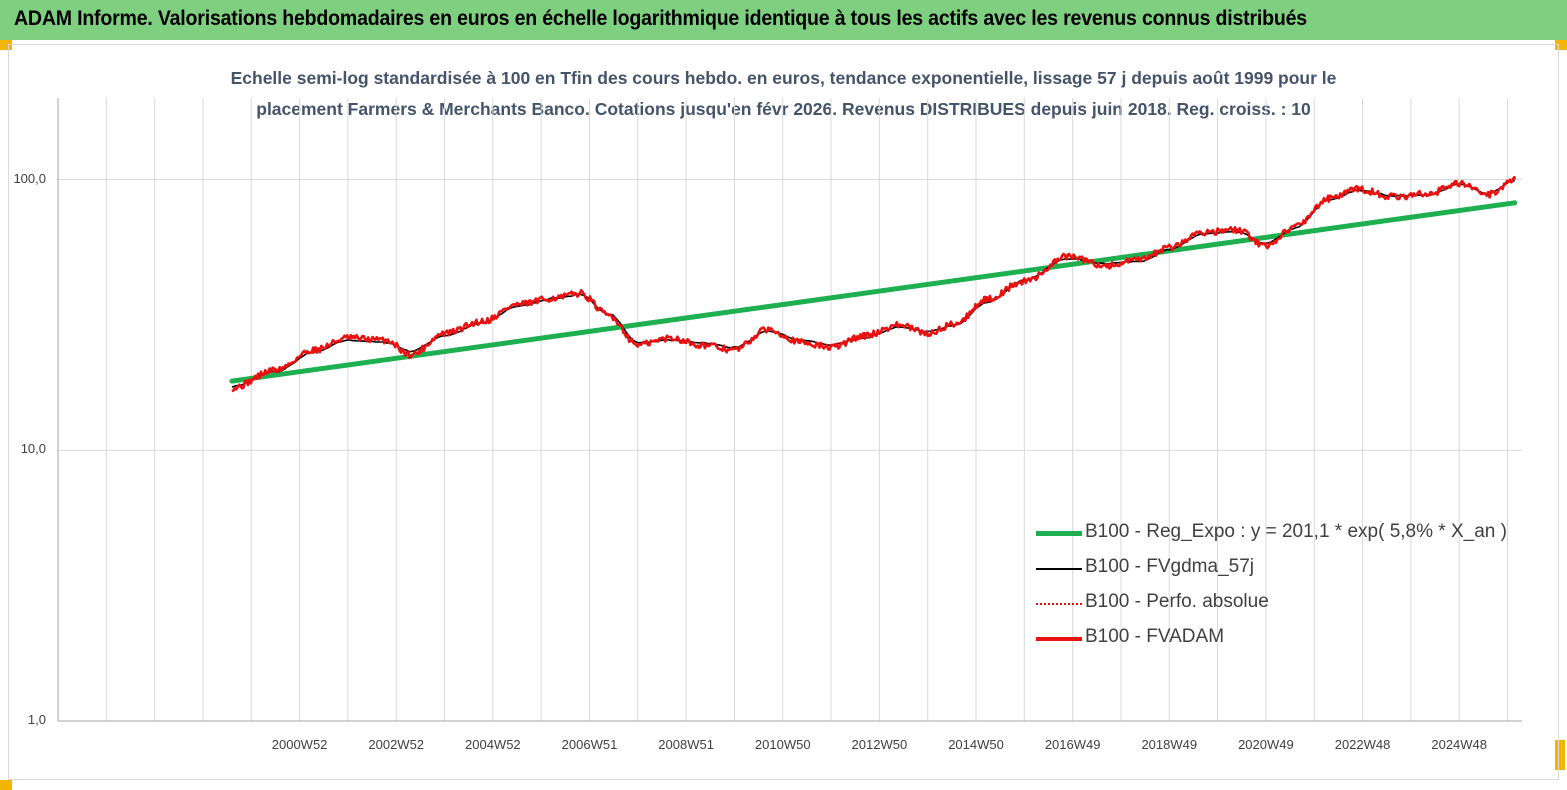 The height and width of the screenshot is (790, 1567). Describe the element at coordinates (396, 744) in the screenshot. I see `x-tick-label: 2002W52` at that location.